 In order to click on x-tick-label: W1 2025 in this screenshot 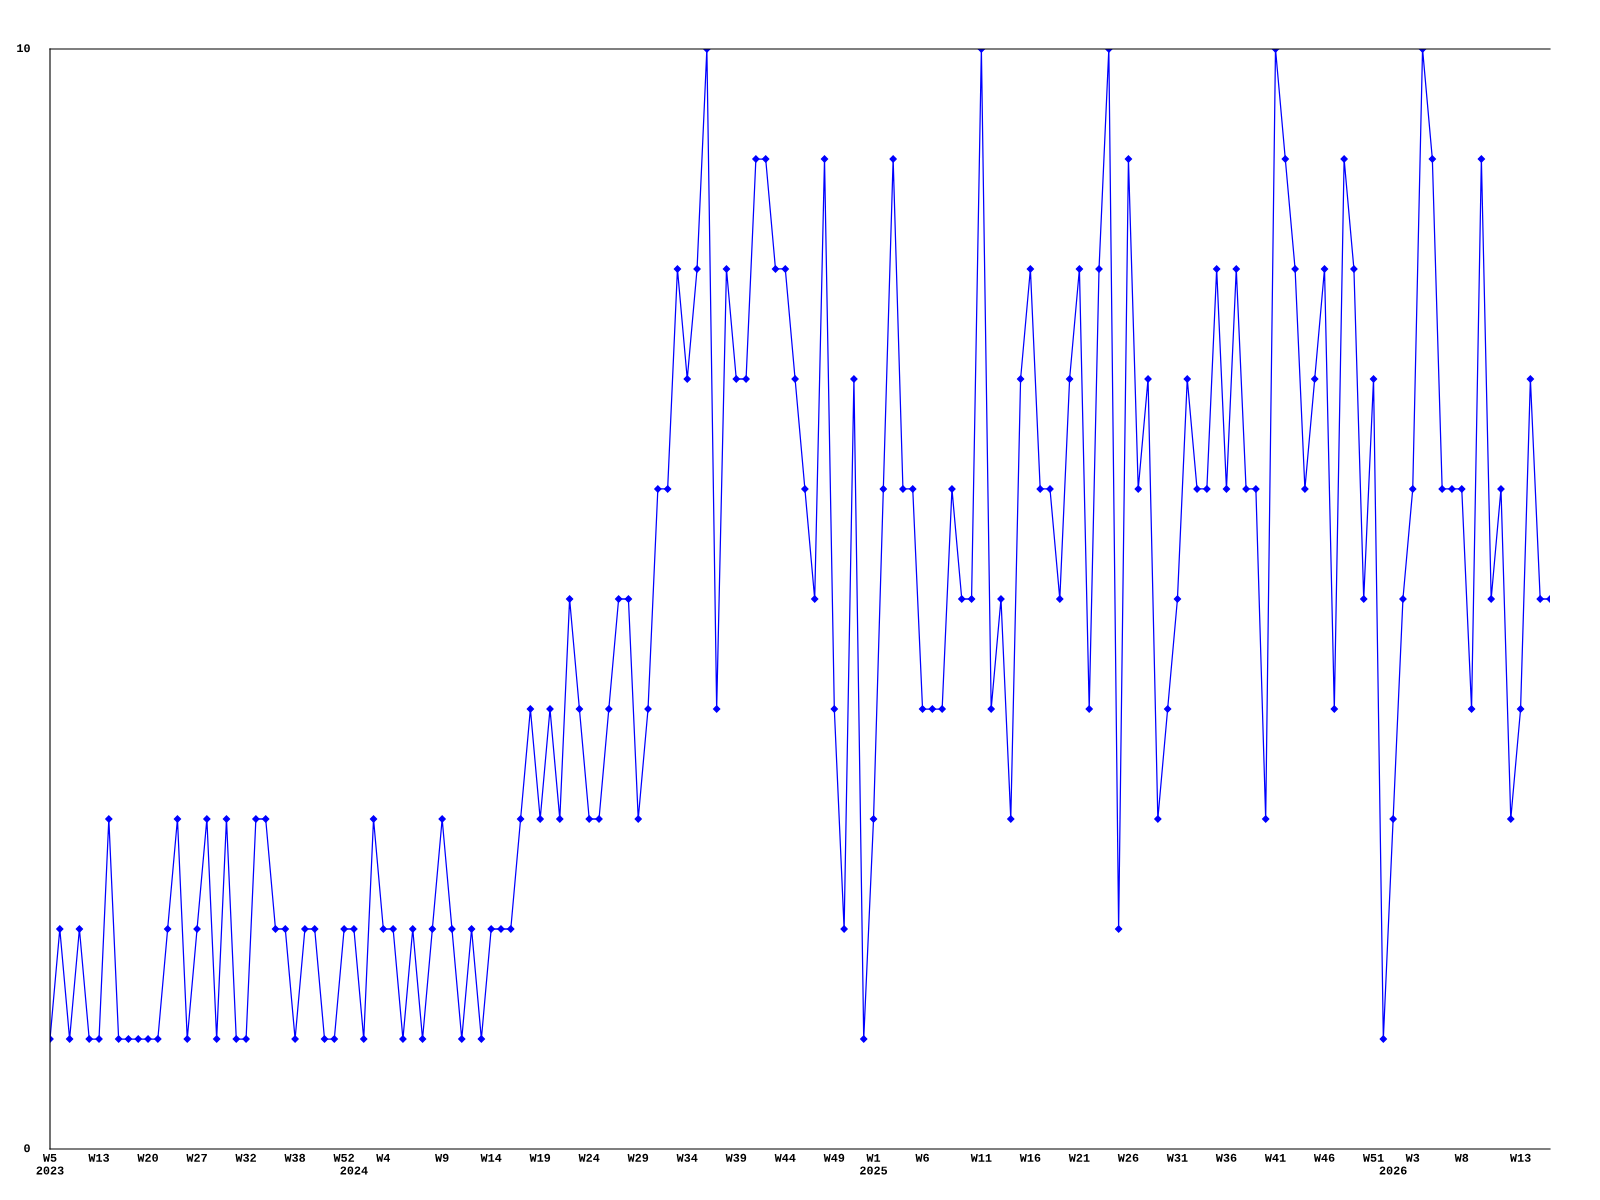, I will do `click(874, 1164)`.